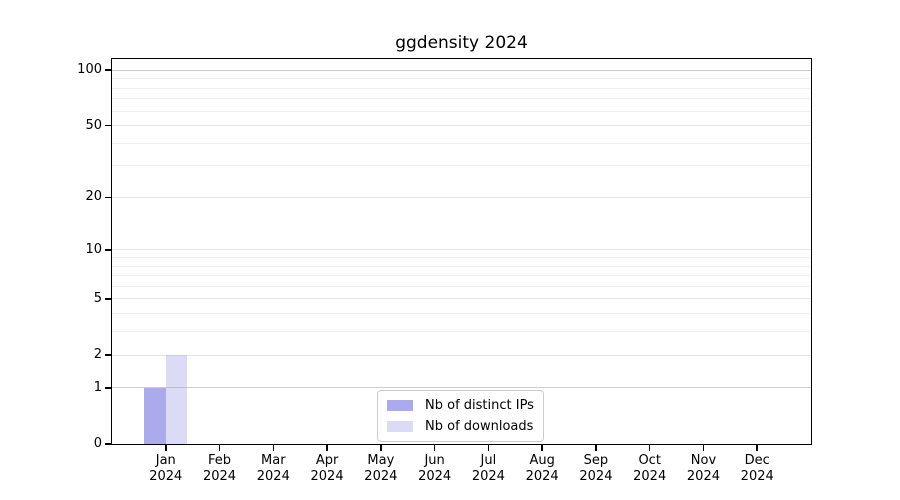 This screenshot has height=500, width=900. What do you see at coordinates (542, 460) in the screenshot?
I see `x-tick-month: Aug` at bounding box center [542, 460].